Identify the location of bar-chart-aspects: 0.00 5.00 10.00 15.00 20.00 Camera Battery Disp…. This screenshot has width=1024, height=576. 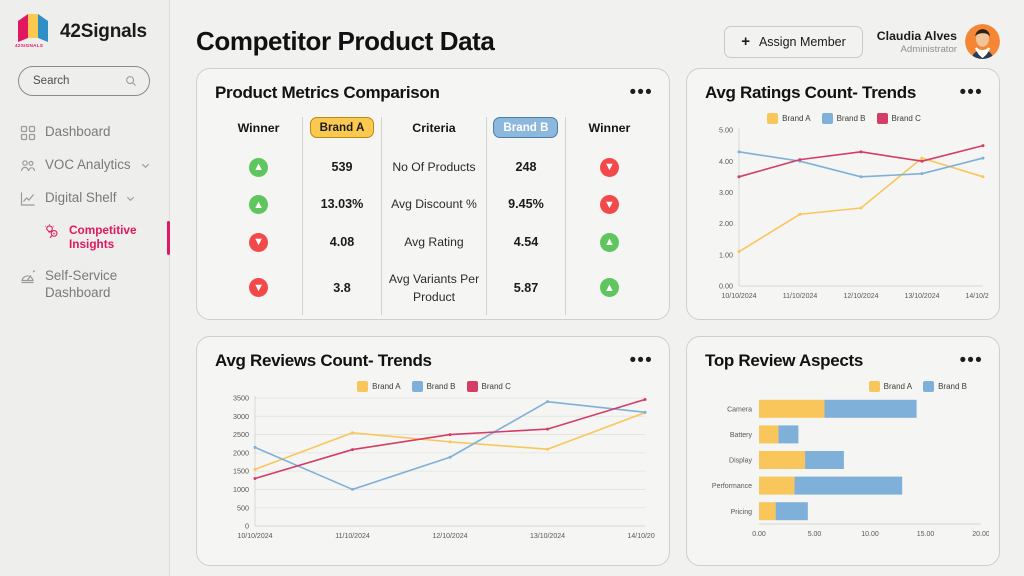
(850, 468).